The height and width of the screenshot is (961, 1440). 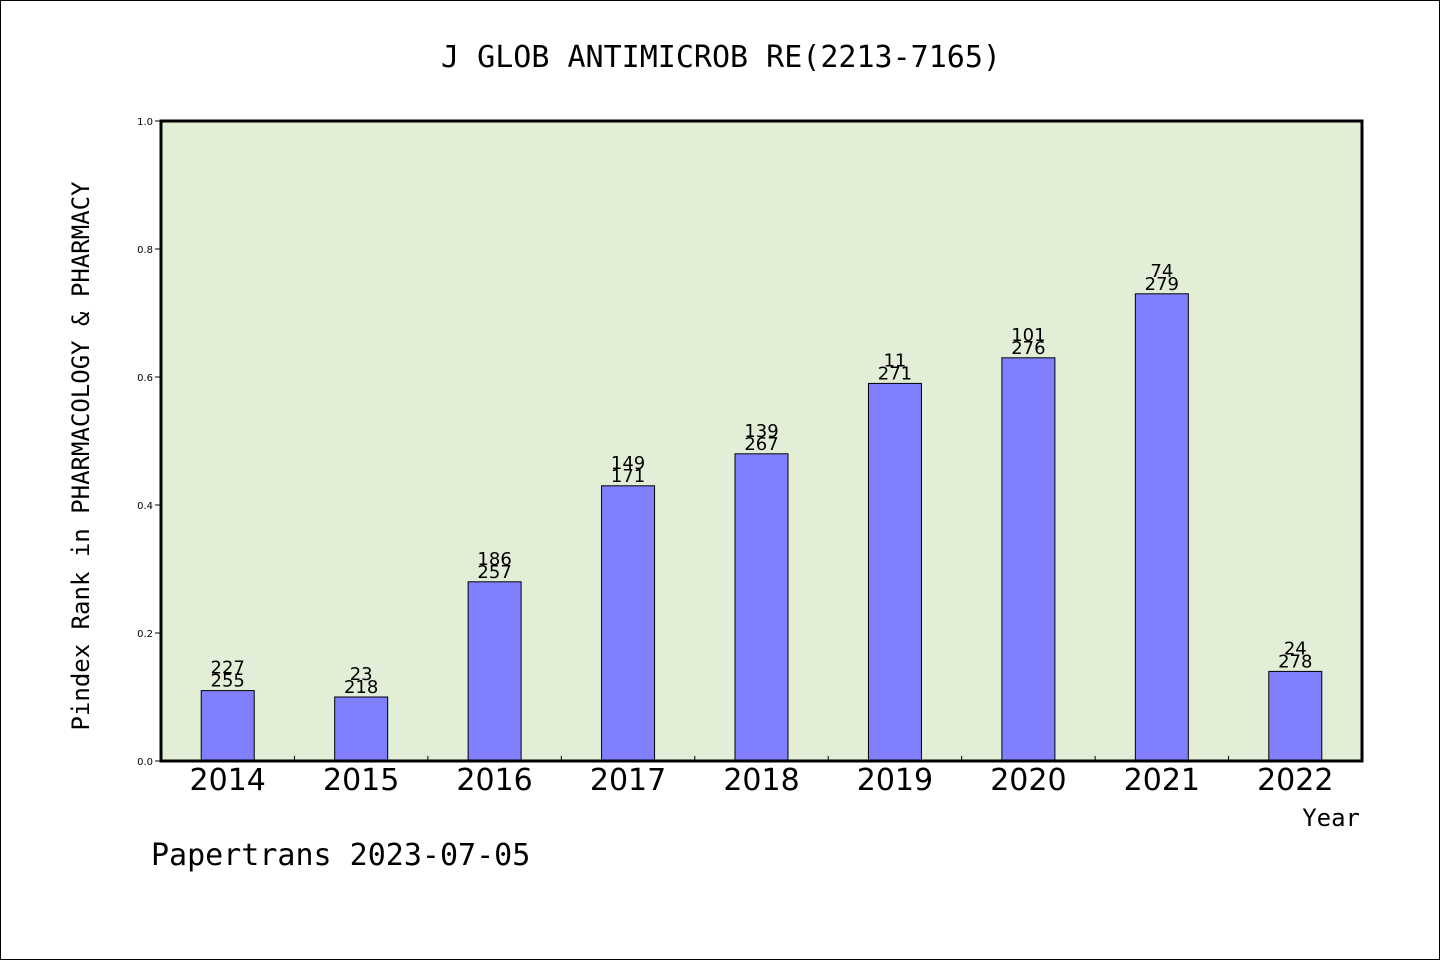 What do you see at coordinates (628, 476) in the screenshot?
I see `total-label: 171` at bounding box center [628, 476].